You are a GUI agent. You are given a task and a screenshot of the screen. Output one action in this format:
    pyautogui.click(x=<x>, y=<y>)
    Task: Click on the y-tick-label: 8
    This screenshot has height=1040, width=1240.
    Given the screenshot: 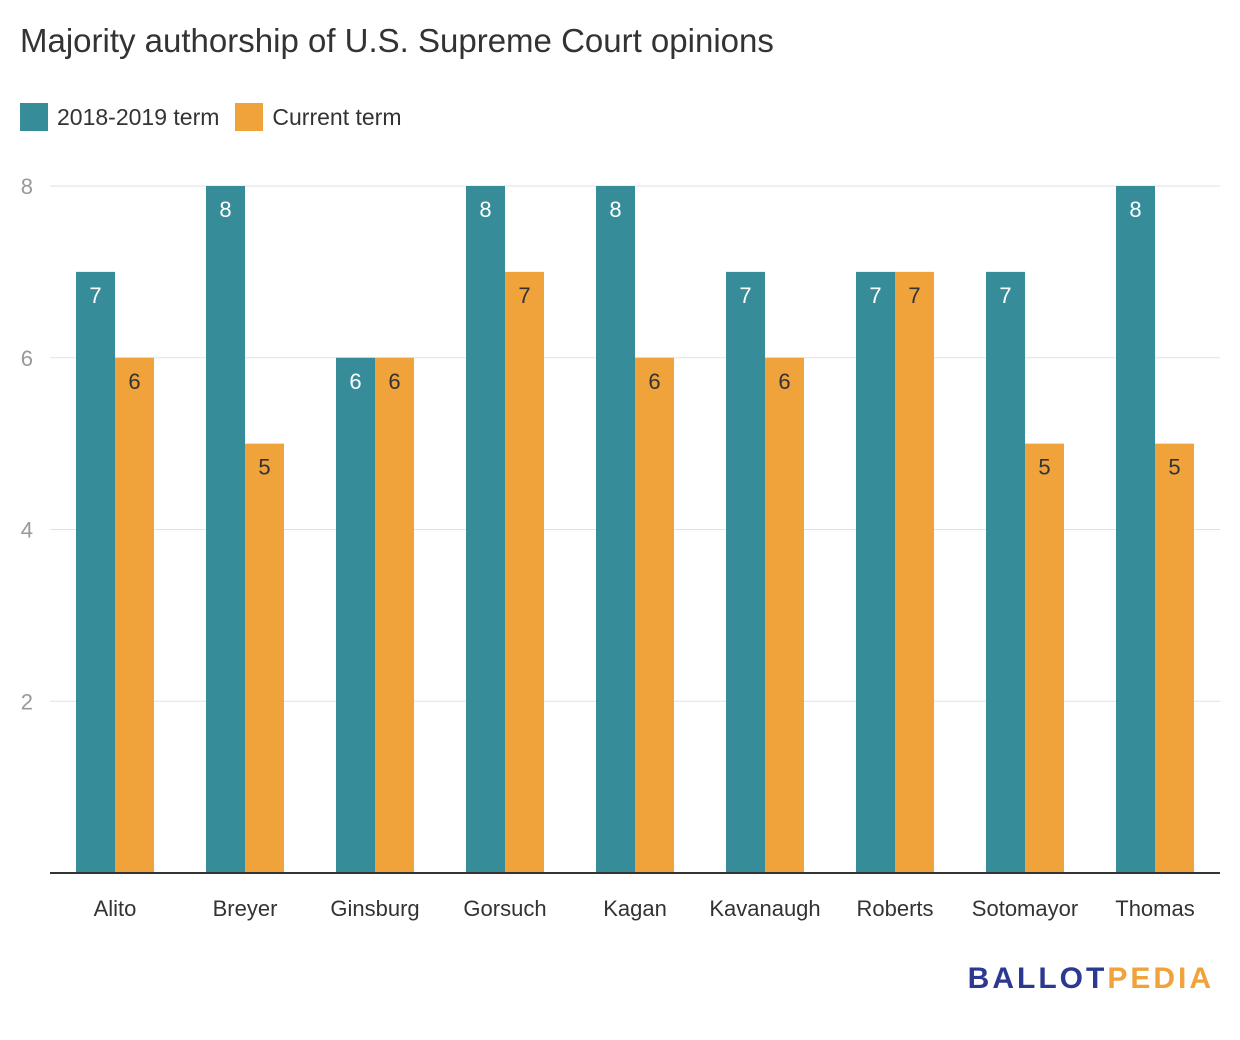 What is the action you would take?
    pyautogui.click(x=27, y=186)
    